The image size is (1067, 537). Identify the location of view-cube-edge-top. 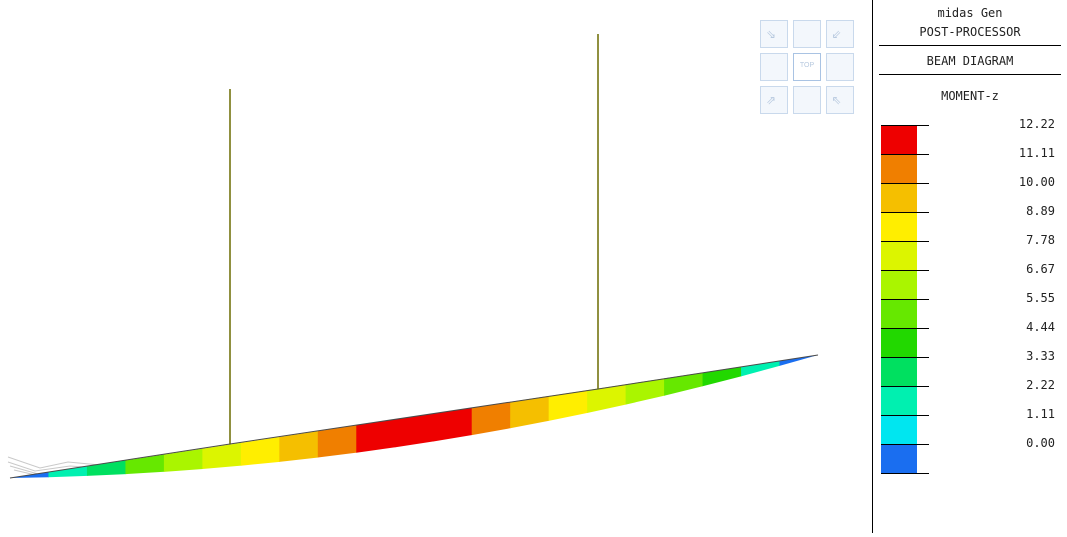
(807, 34).